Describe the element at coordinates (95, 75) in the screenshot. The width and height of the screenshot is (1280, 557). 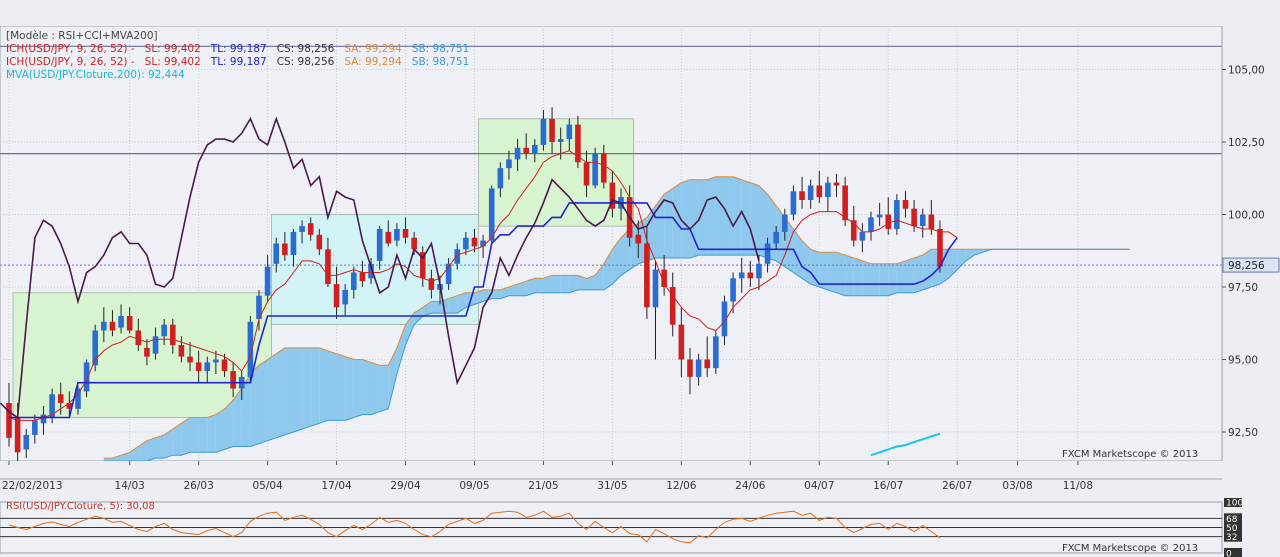
I see `mva-legend: MVA(USD/JPY.Cloture,200): 92,444` at that location.